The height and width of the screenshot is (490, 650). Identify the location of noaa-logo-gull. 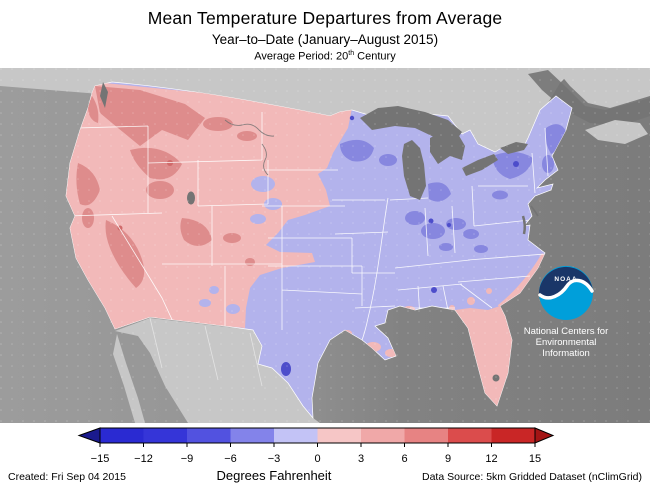
(566, 289).